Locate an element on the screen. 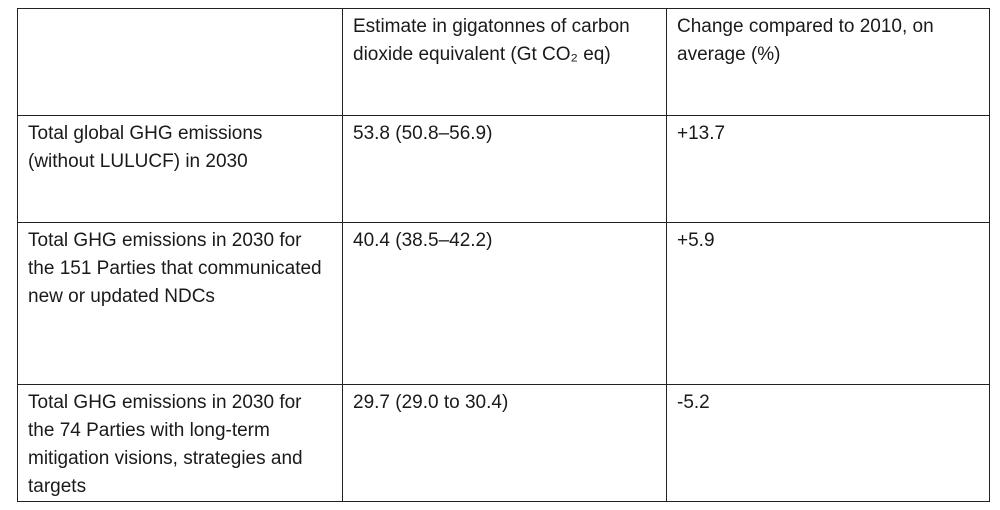  row-estimate: 53.8 (50.8–56.9) is located at coordinates (504, 169).